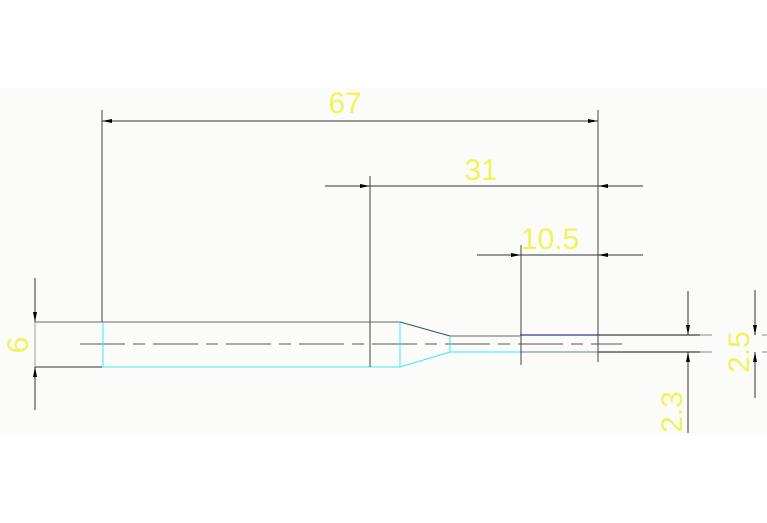 The width and height of the screenshot is (767, 523). I want to click on dimension-label: 6, so click(18, 345).